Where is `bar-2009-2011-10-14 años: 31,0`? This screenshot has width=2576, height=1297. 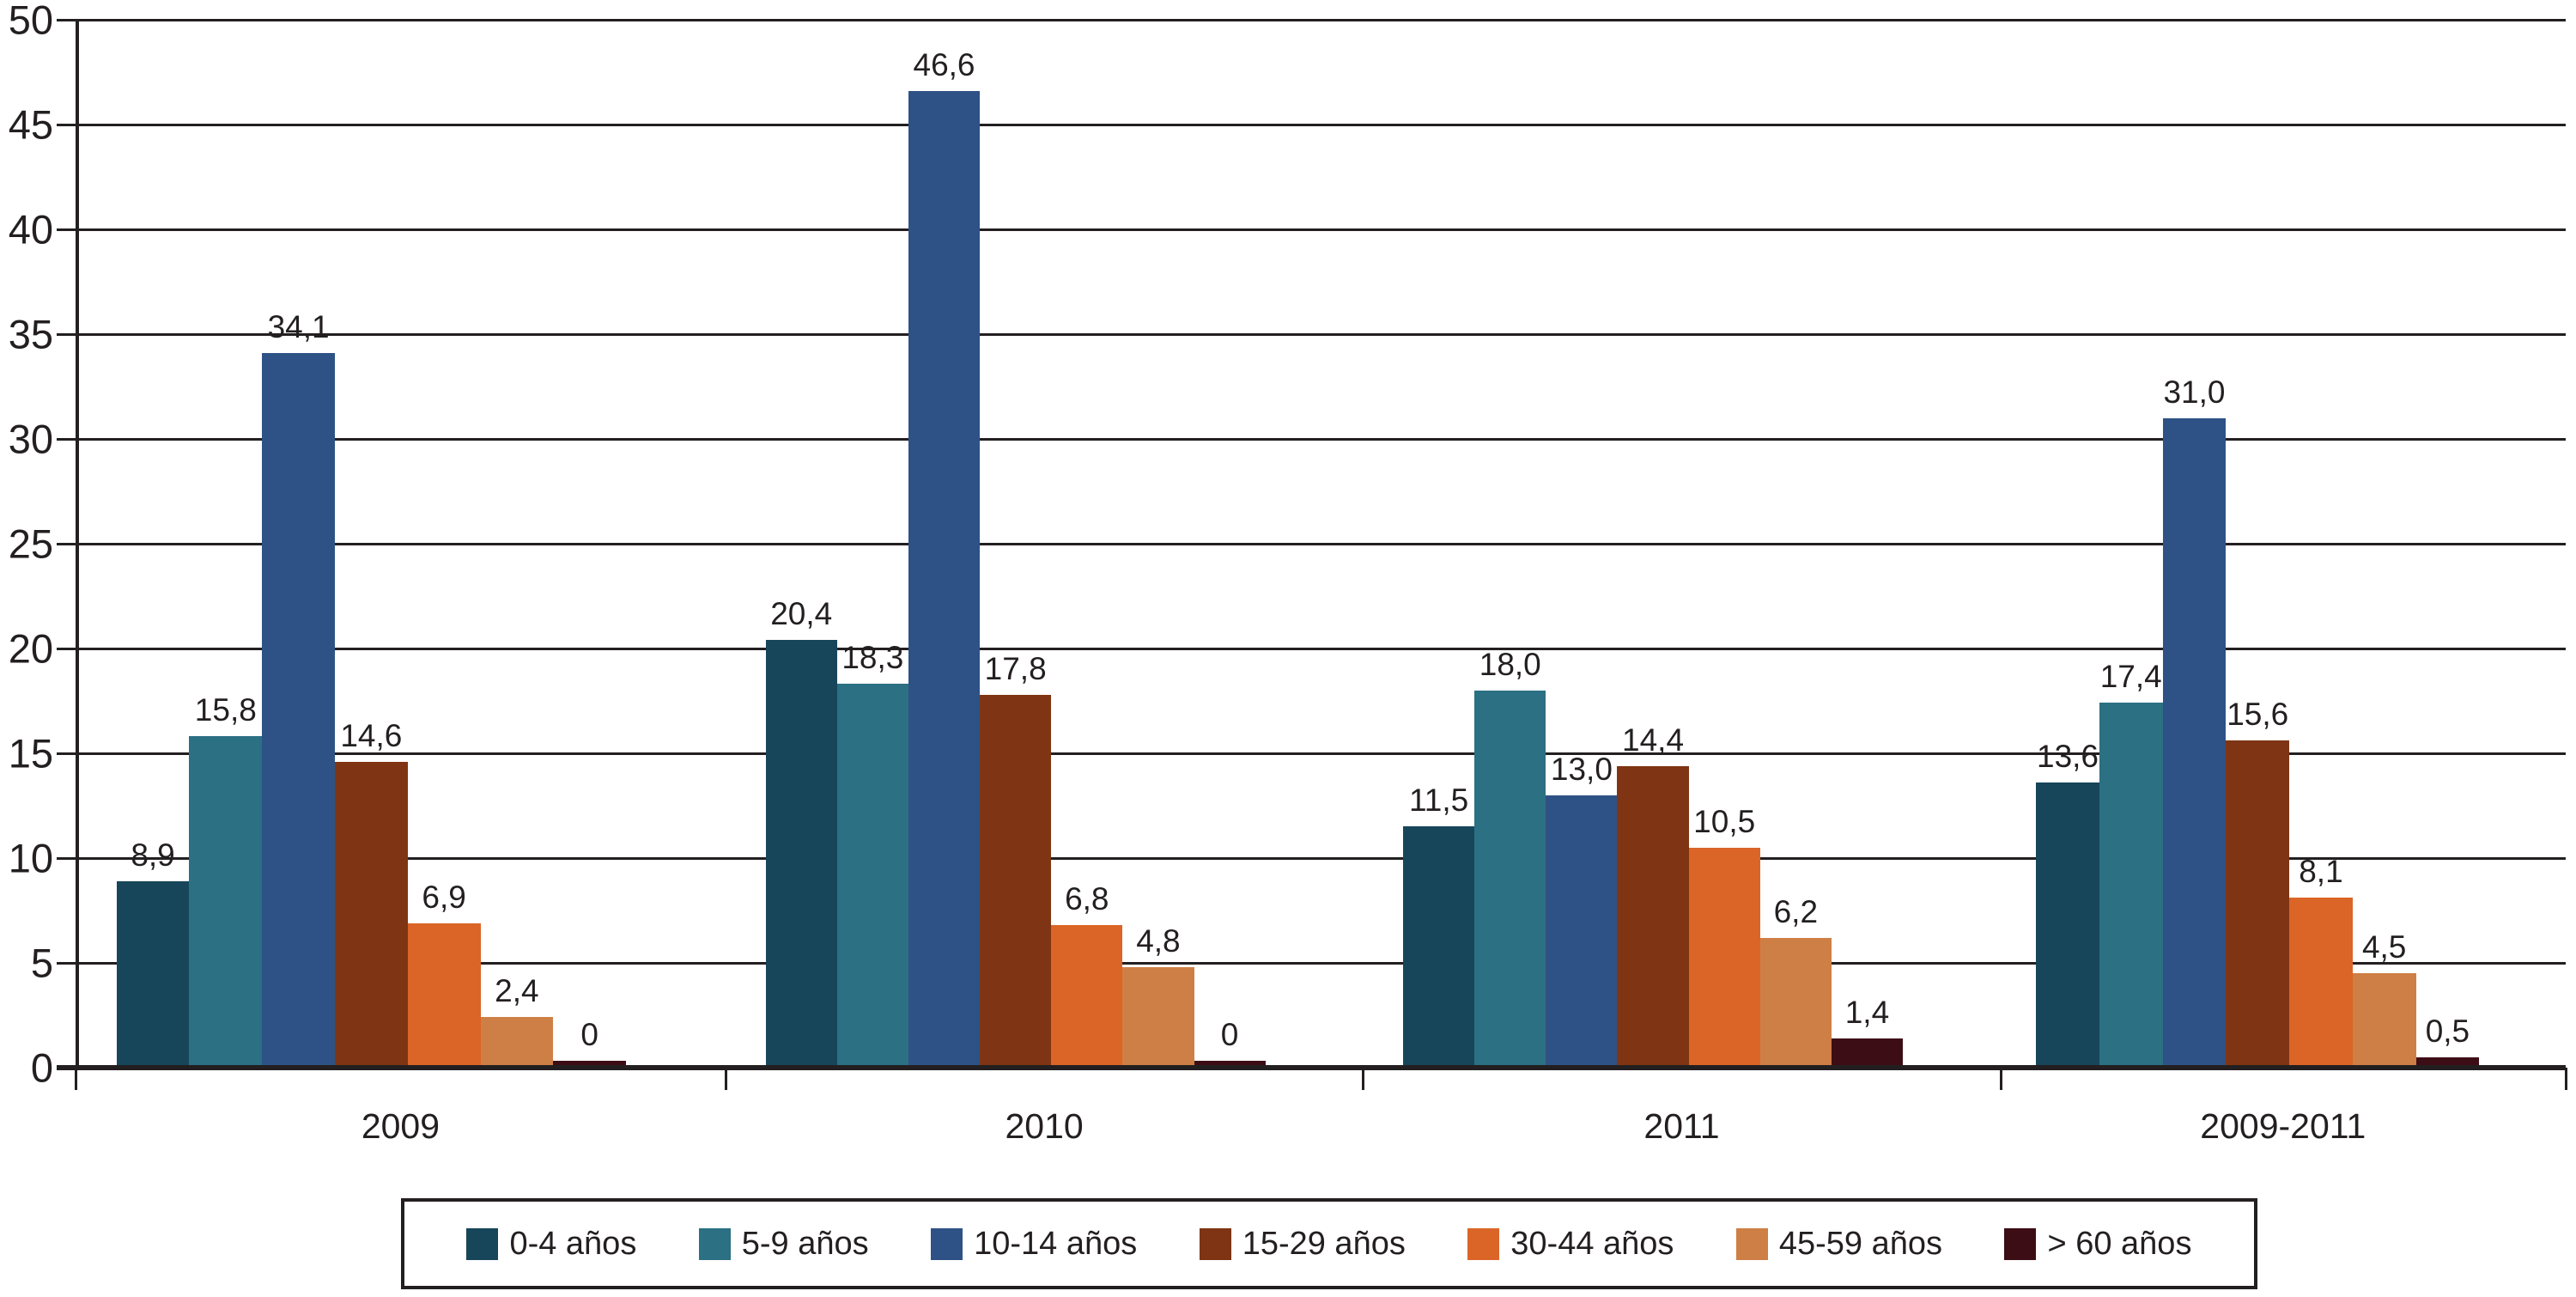
bar-2009-2011-10-14 años: 31,0 is located at coordinates (2194, 721).